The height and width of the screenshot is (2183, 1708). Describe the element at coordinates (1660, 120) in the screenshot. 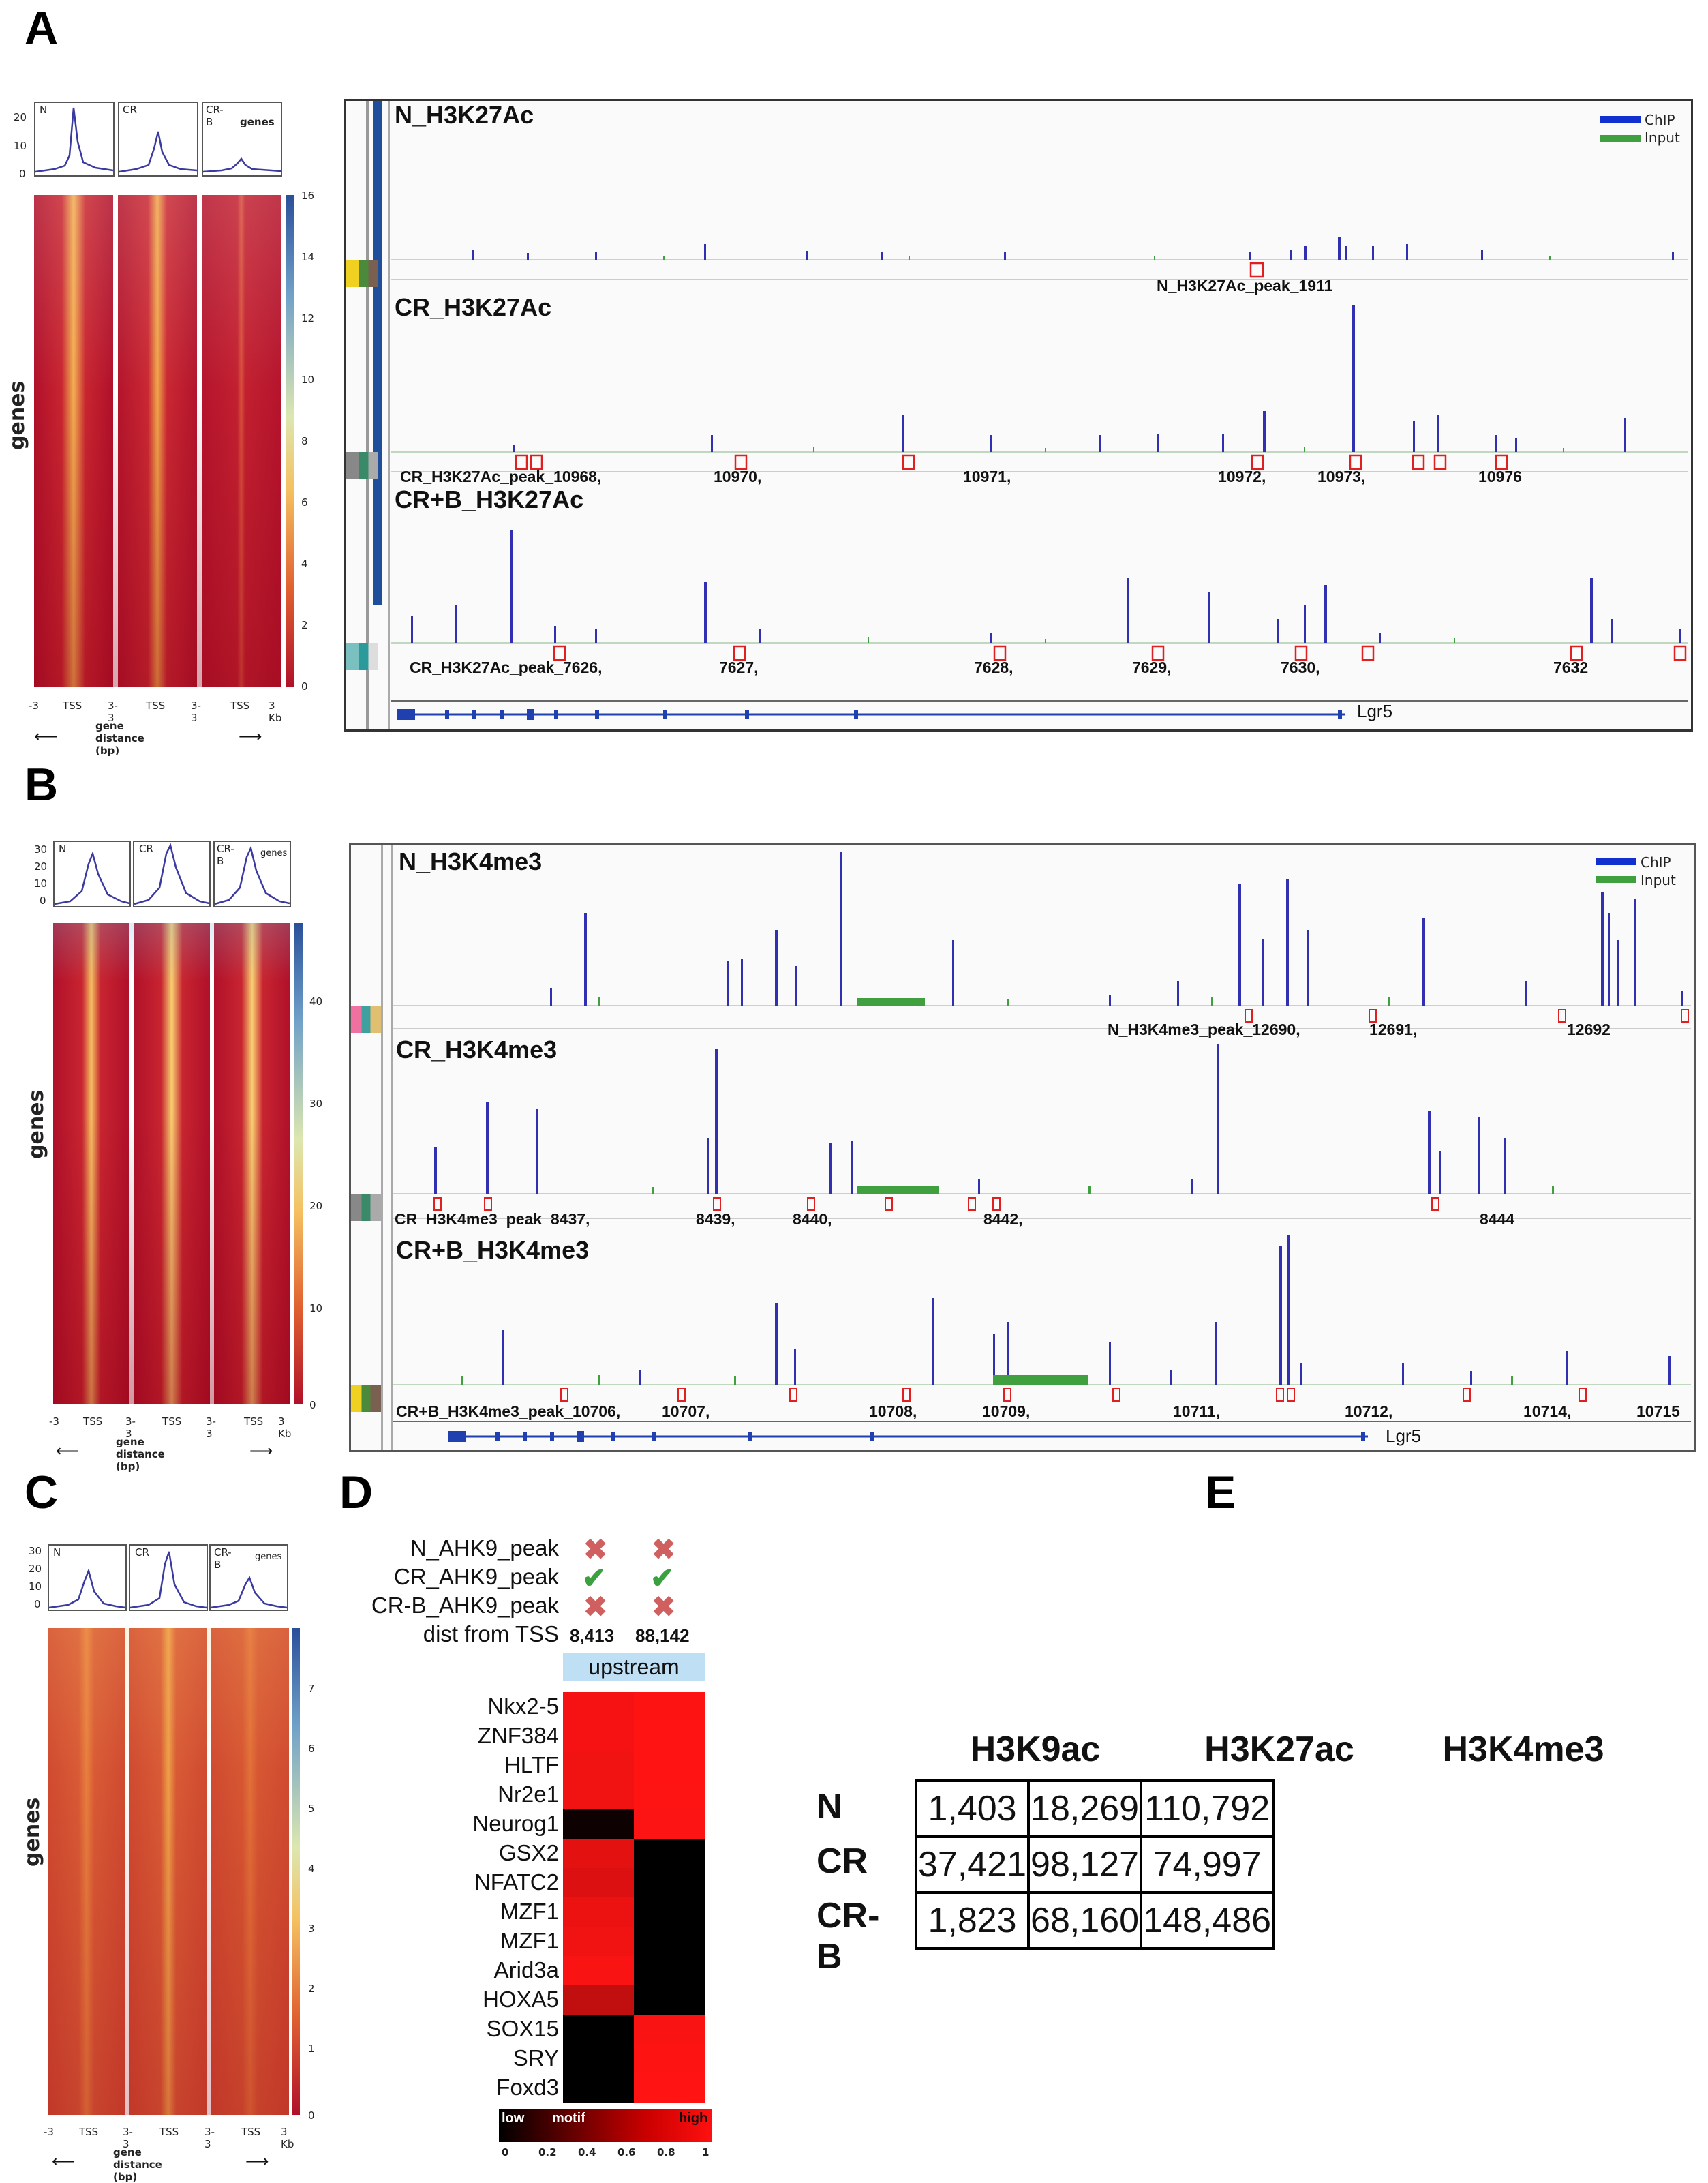

I see `legend-chip: ChIP` at that location.